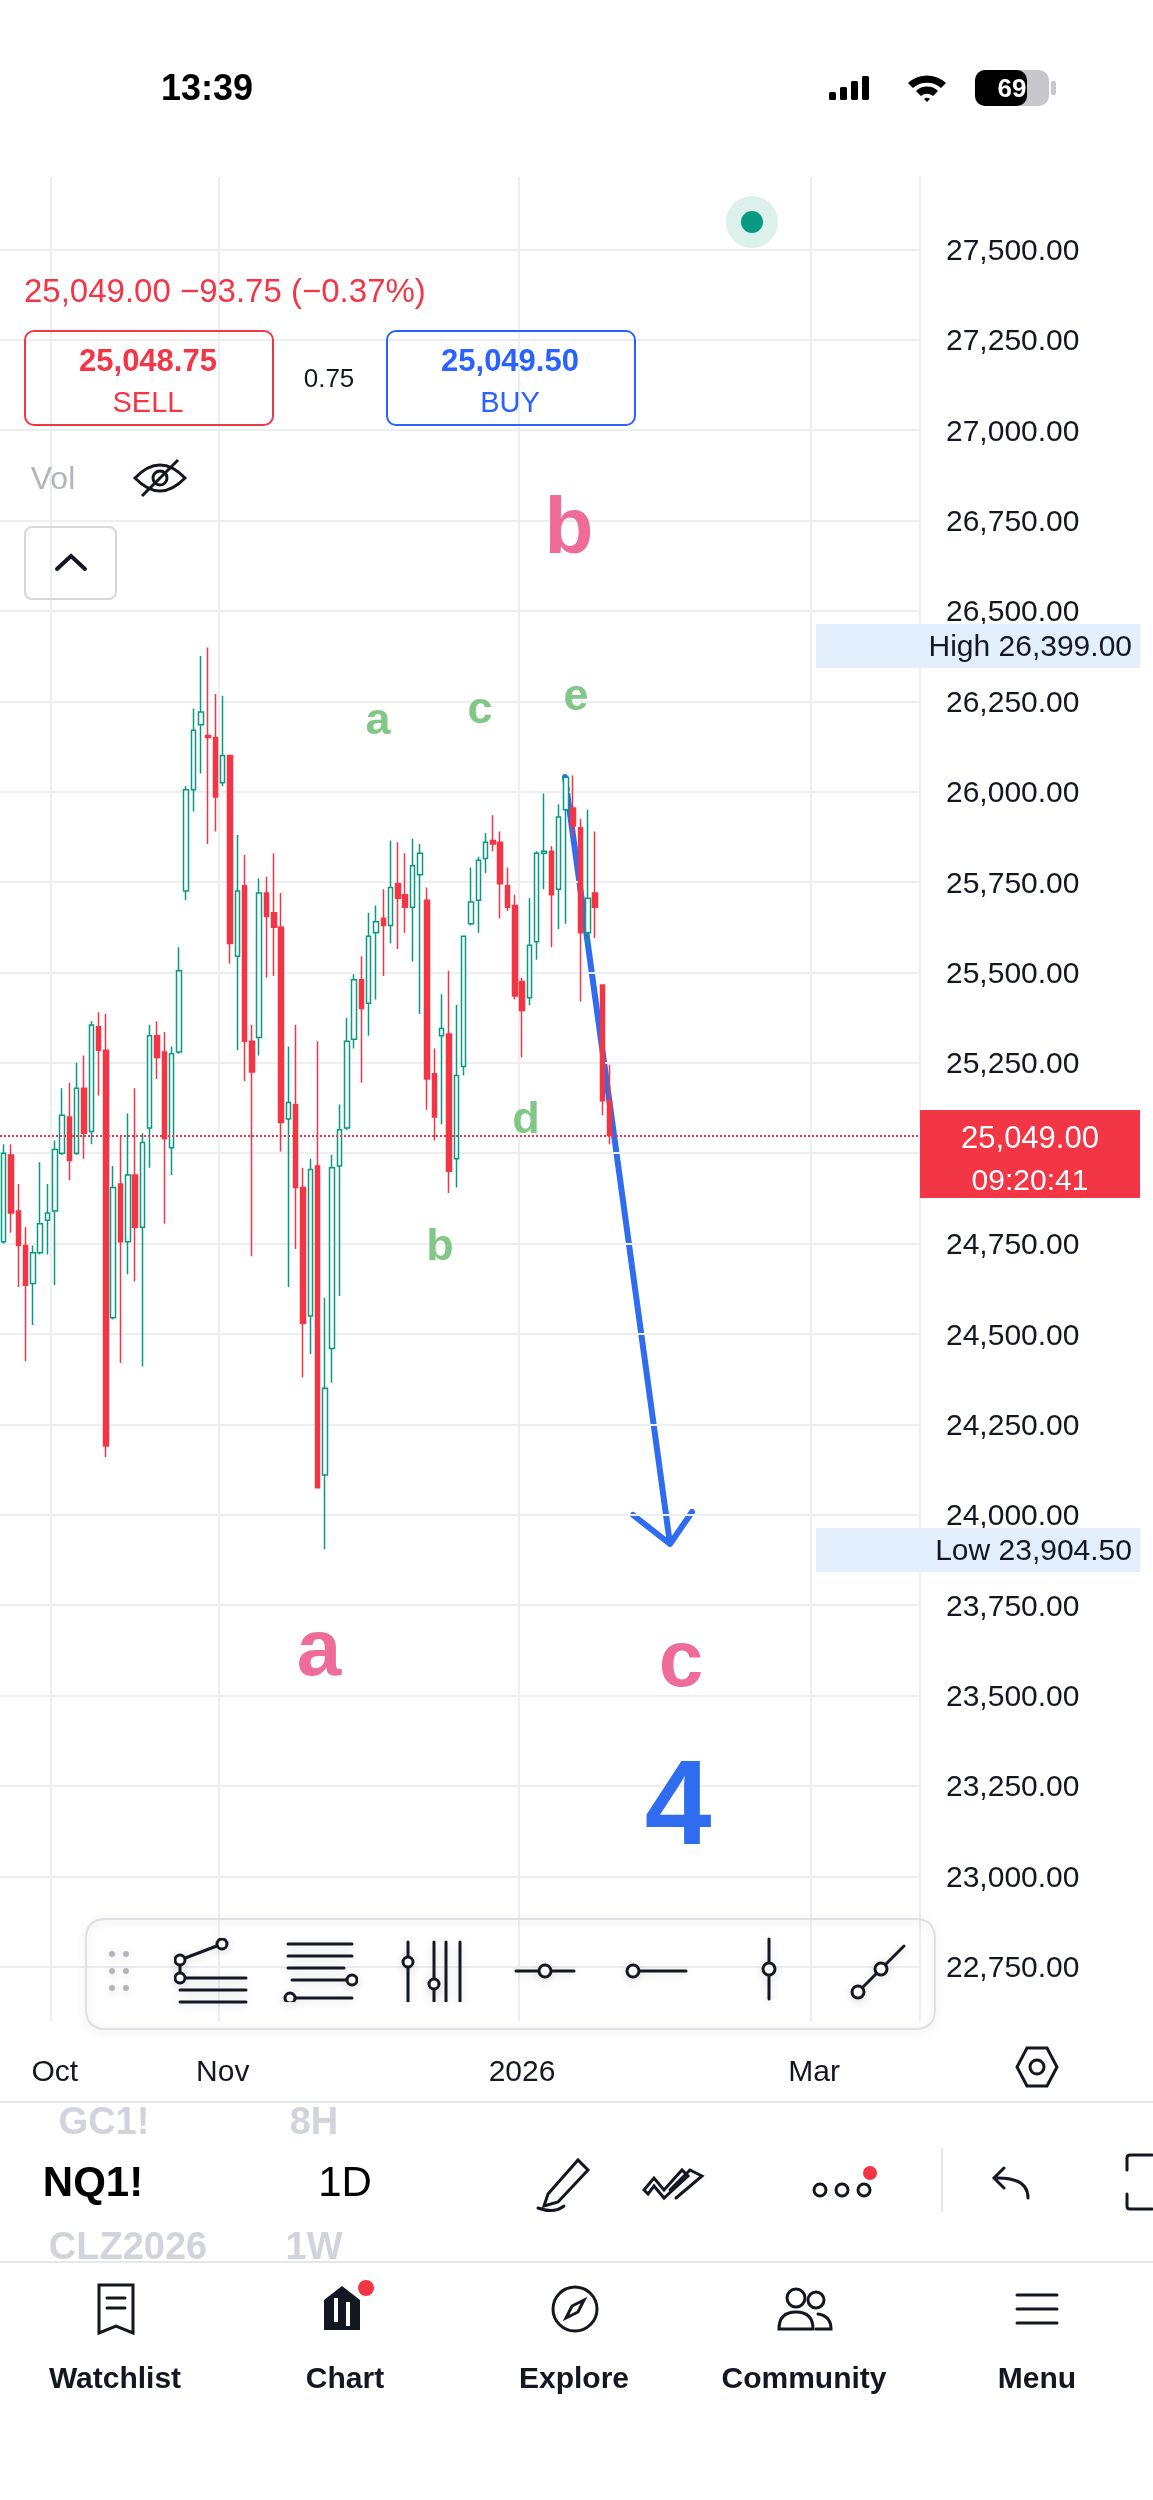 This screenshot has width=1153, height=2500. I want to click on y-tick-label: 22,750.00, so click(1013, 1967).